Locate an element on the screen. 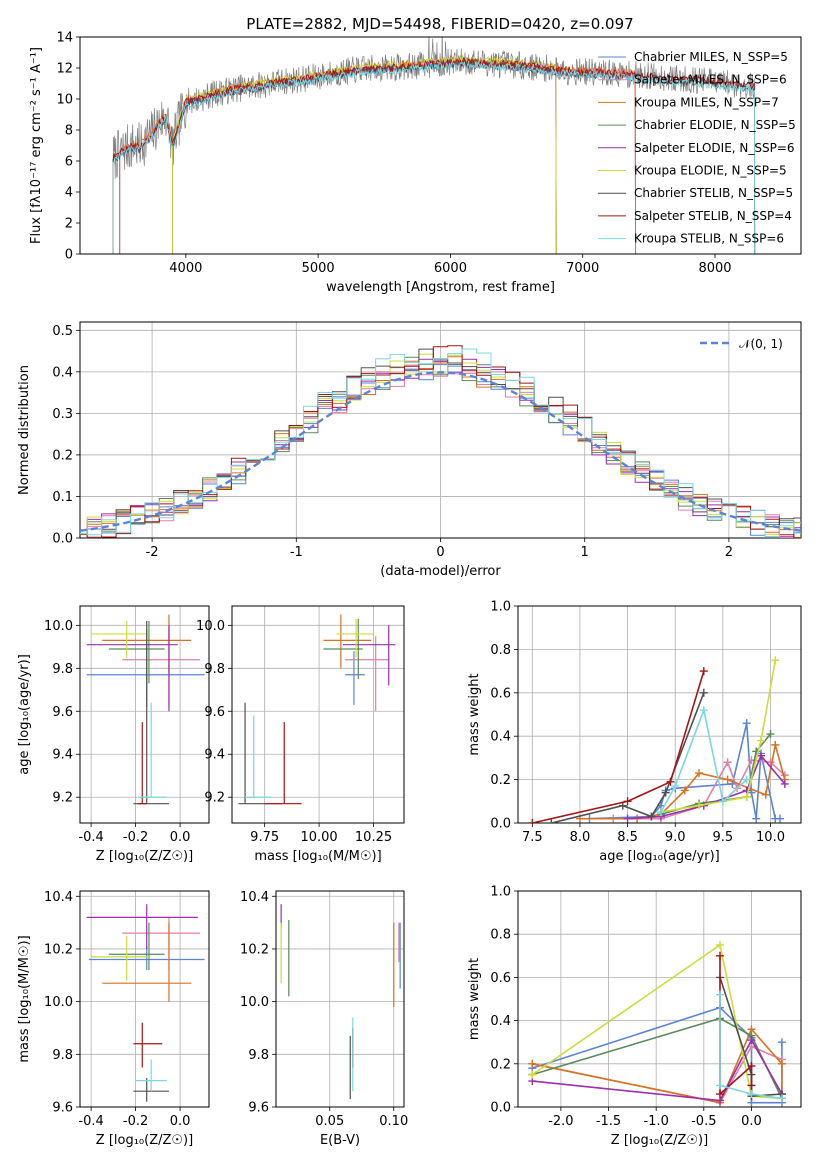 This screenshot has width=819, height=1170. x-tick-label: 0.0 is located at coordinates (180, 1121).